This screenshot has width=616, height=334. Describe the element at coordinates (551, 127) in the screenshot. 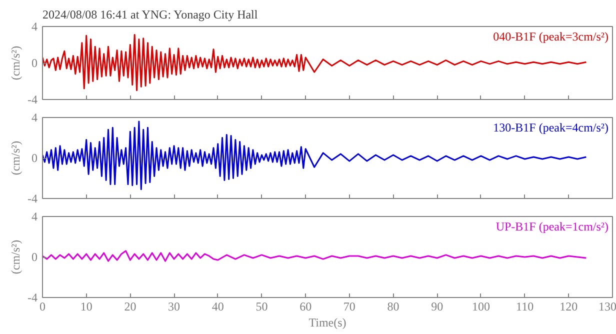

I see `series-label: 130-B1F (peak=4cm/s²)` at that location.